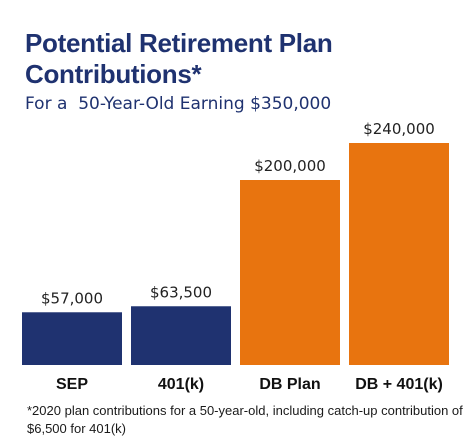  I want to click on bar-sep, so click(72, 338).